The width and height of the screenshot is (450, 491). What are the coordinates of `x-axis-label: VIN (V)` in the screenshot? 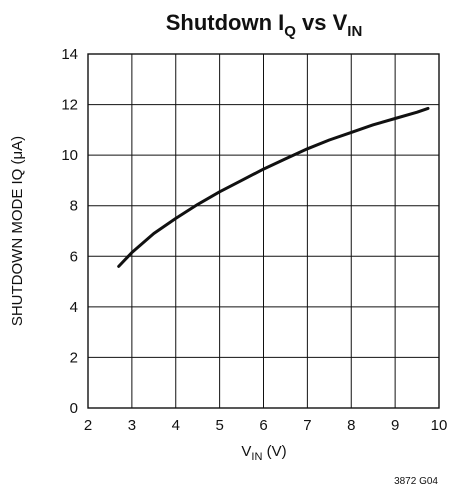 It's located at (263, 453).